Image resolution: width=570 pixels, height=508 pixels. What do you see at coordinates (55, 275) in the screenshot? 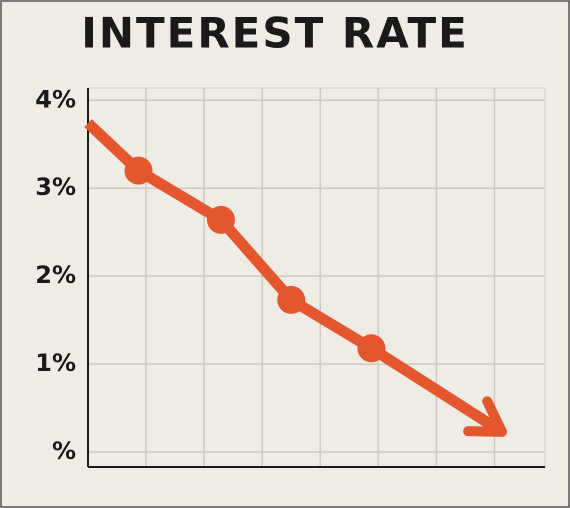
I see `y-tick-label: 2%` at bounding box center [55, 275].